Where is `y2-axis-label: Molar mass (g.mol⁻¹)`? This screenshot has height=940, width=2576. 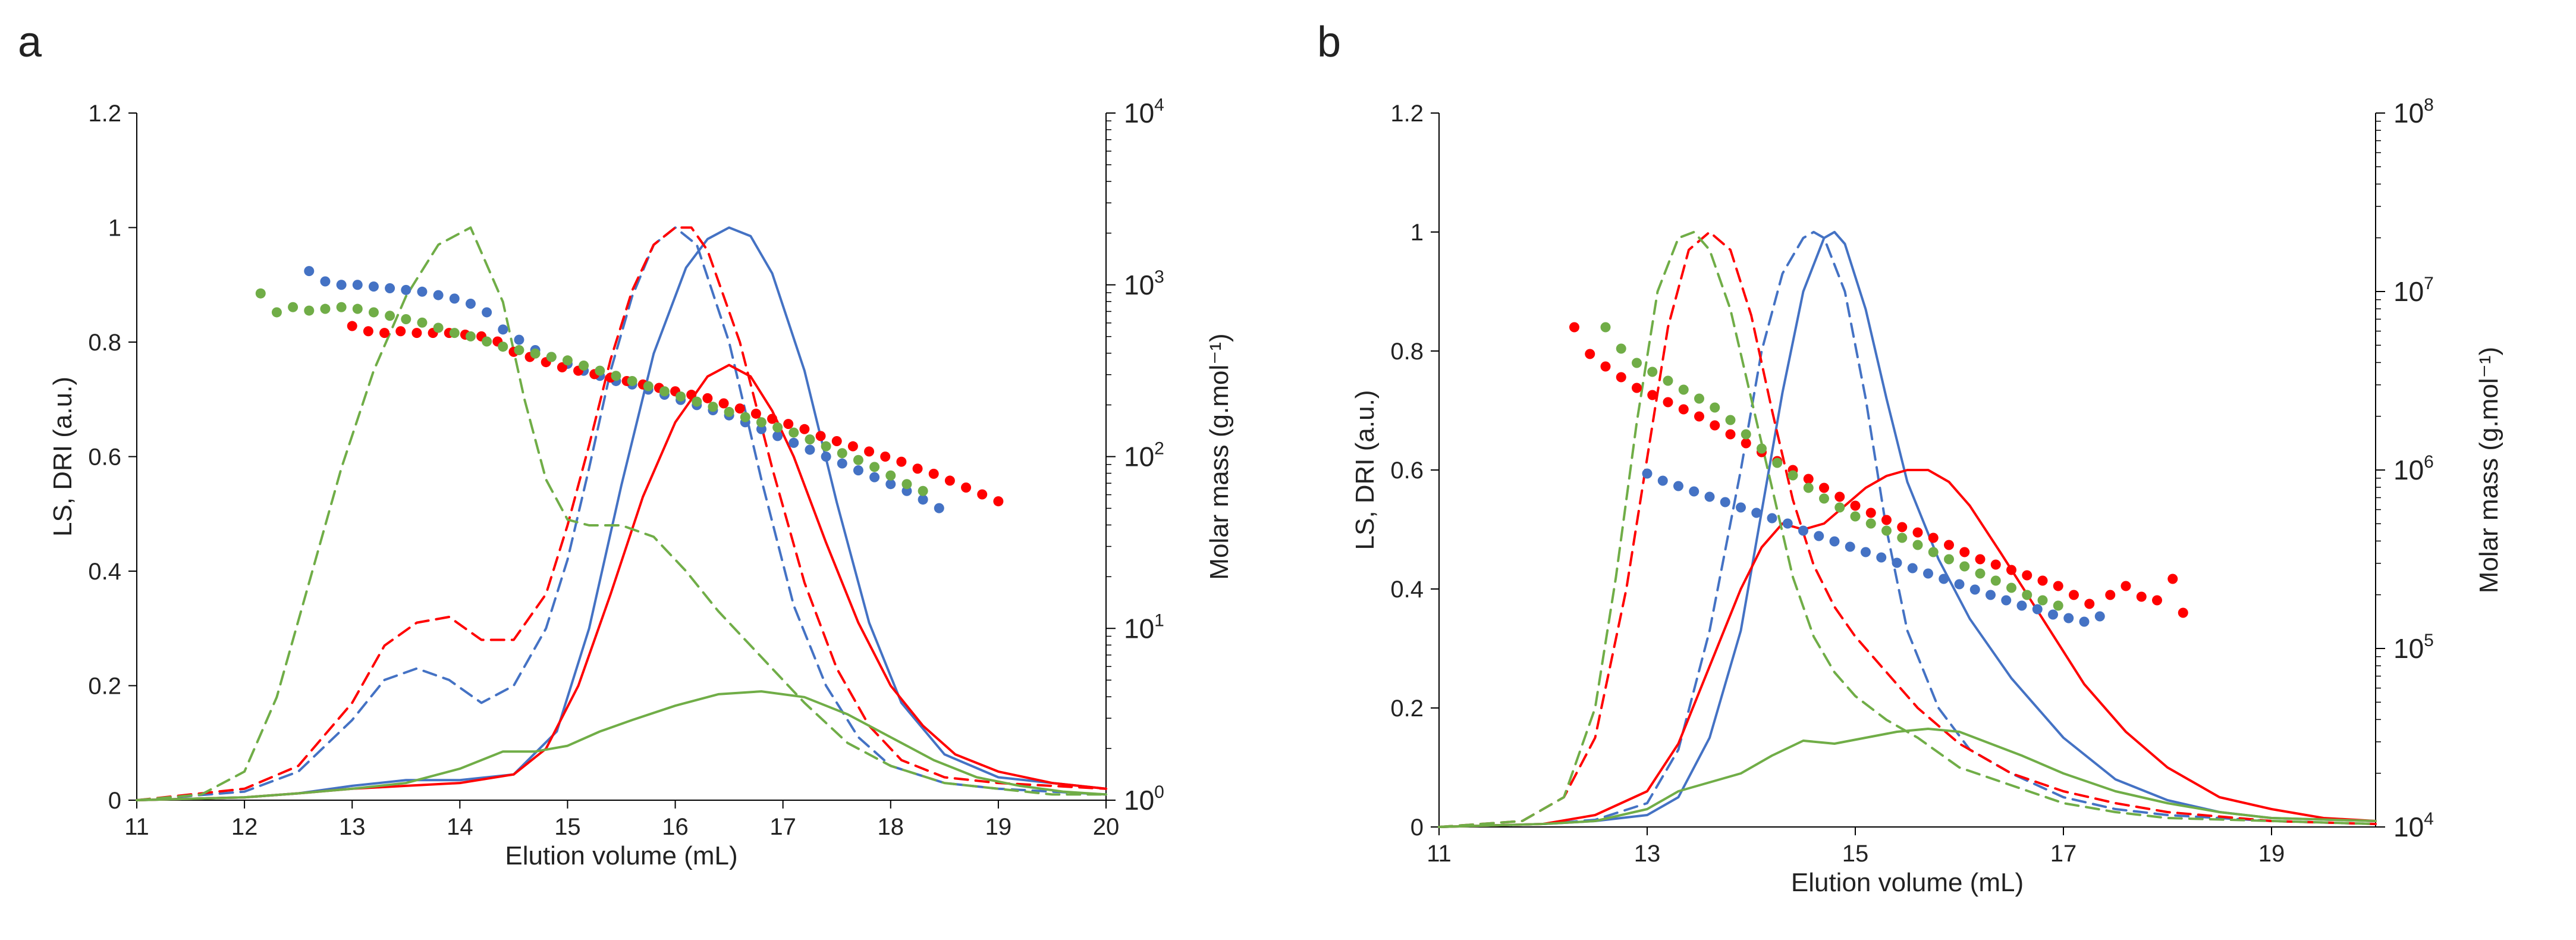
y2-axis-label: Molar mass (g.mol⁻¹) is located at coordinates (1219, 456).